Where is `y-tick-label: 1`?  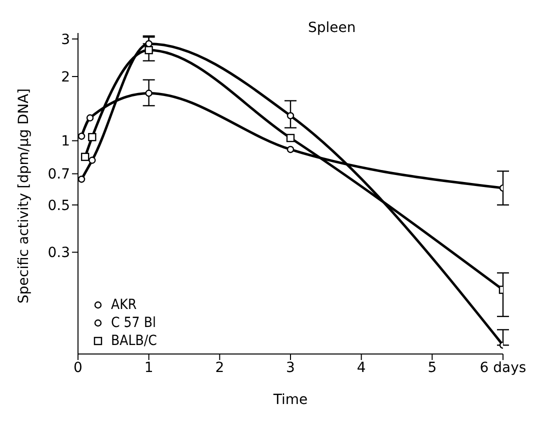
y-tick-label: 1 is located at coordinates (65, 142).